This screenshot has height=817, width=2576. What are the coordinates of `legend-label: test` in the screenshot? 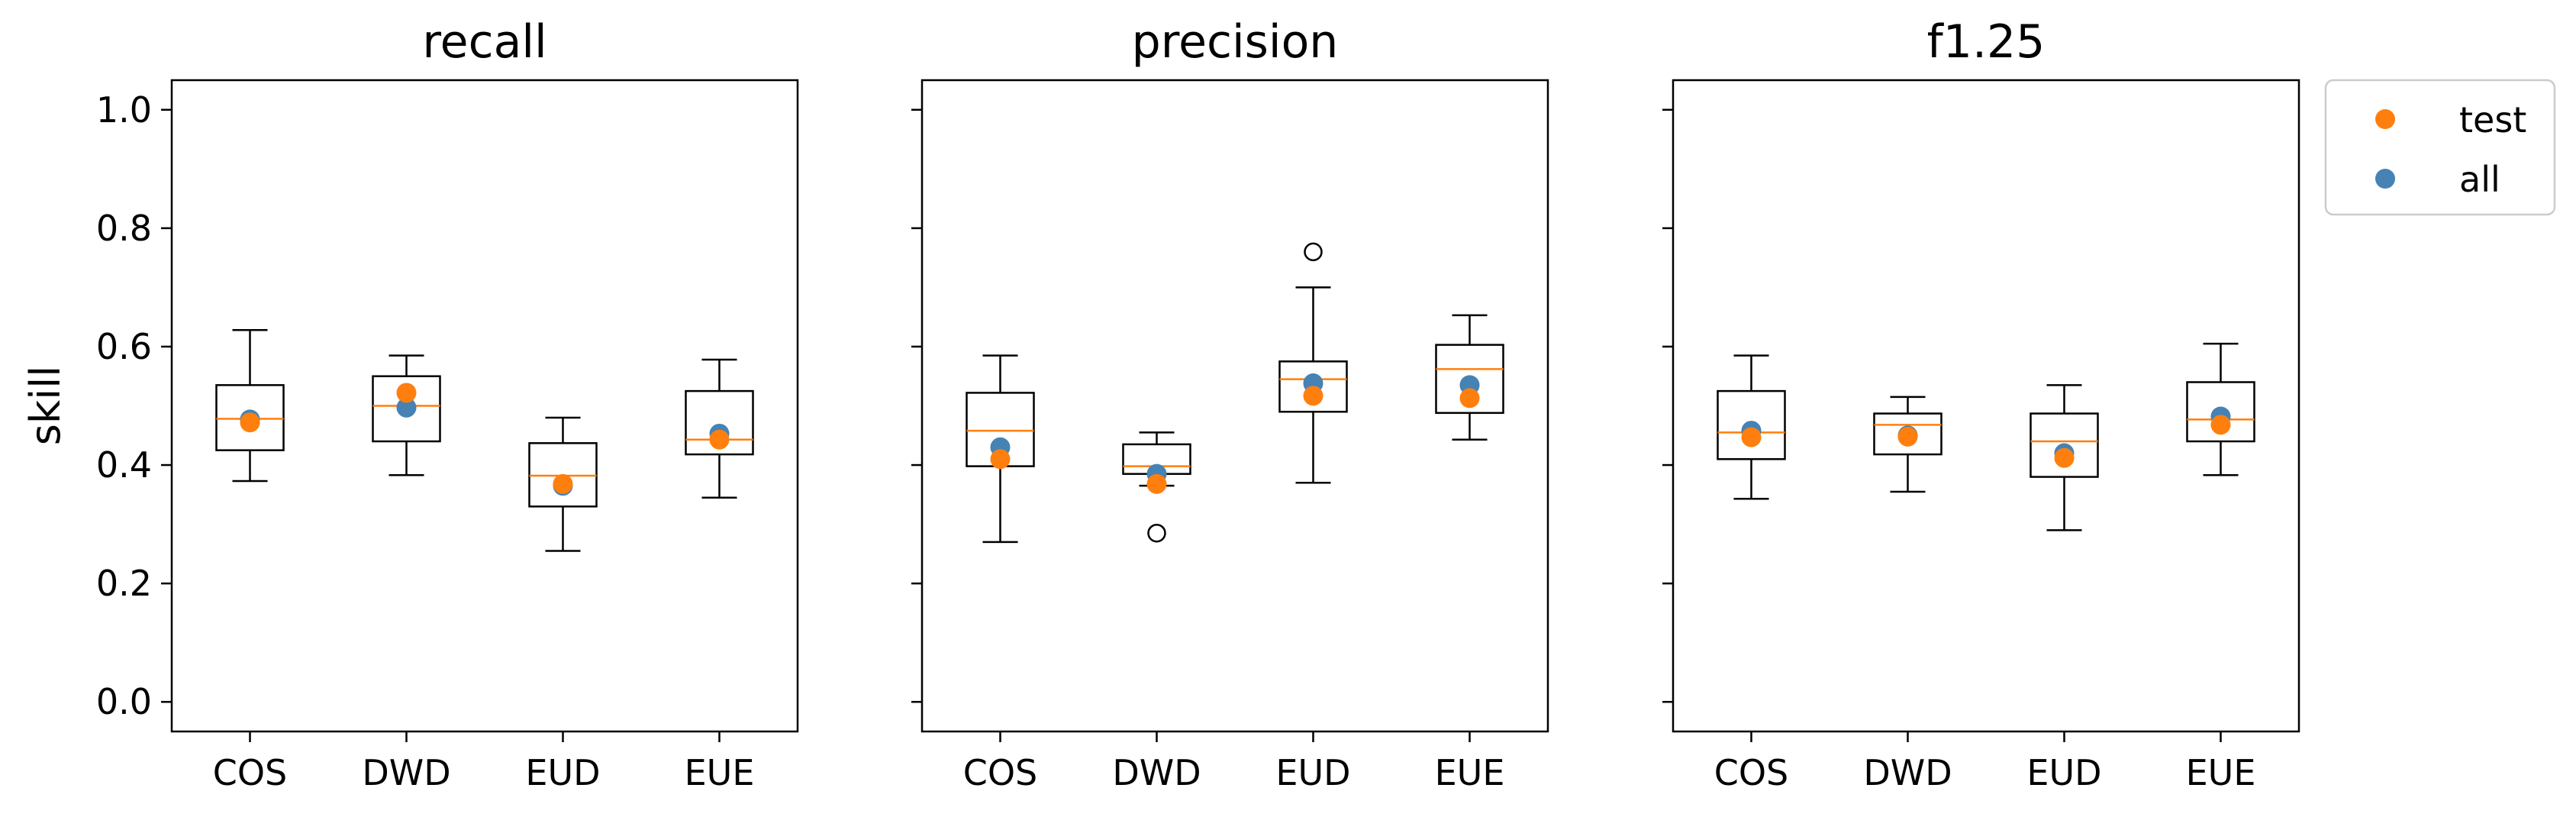 It's located at (2492, 120).